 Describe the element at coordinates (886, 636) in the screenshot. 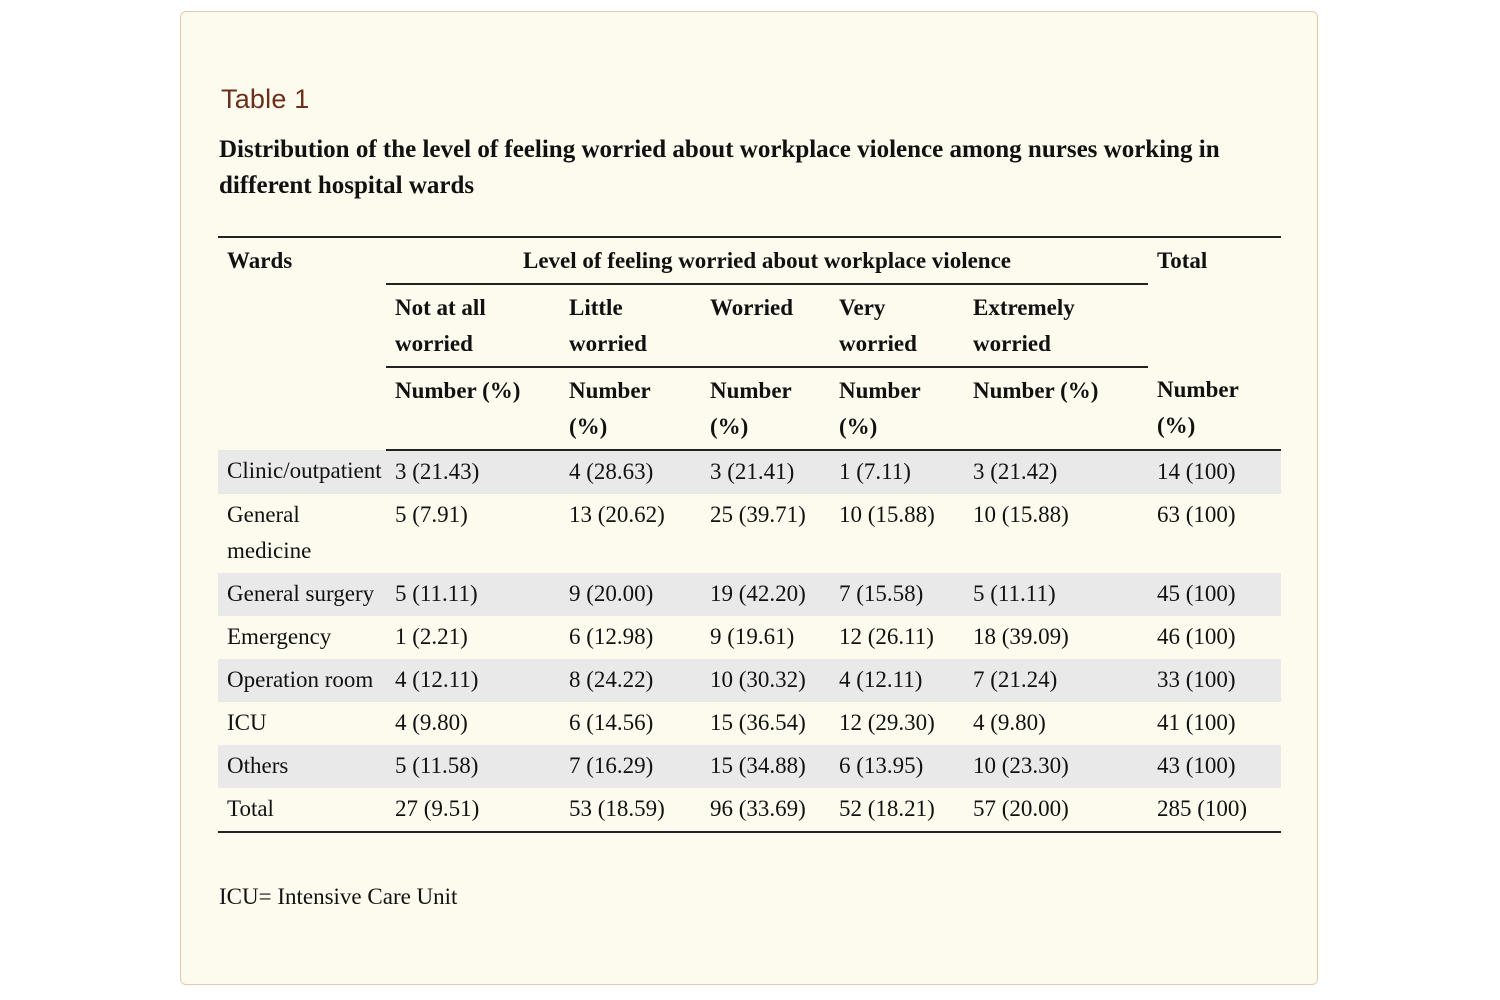

I see `value-cell: 12 (26.11)` at that location.